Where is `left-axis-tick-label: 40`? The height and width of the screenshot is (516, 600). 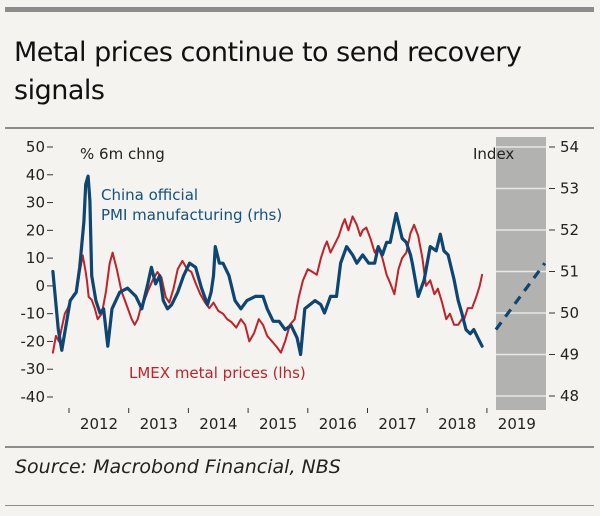 left-axis-tick-label: 40 is located at coordinates (35, 175).